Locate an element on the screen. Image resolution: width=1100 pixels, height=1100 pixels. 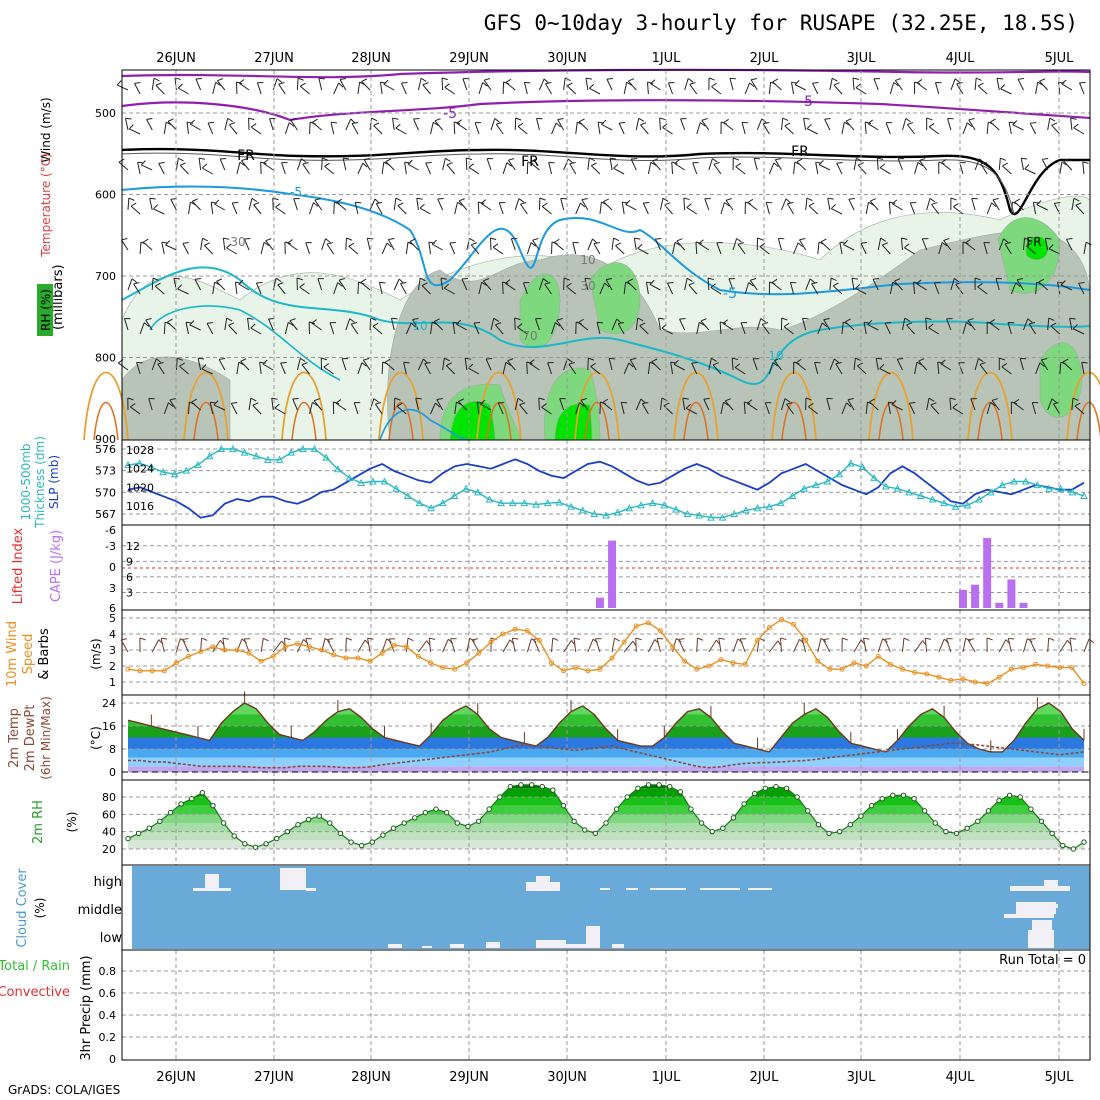
precip-tick: 0.4 is located at coordinates (108, 1015).